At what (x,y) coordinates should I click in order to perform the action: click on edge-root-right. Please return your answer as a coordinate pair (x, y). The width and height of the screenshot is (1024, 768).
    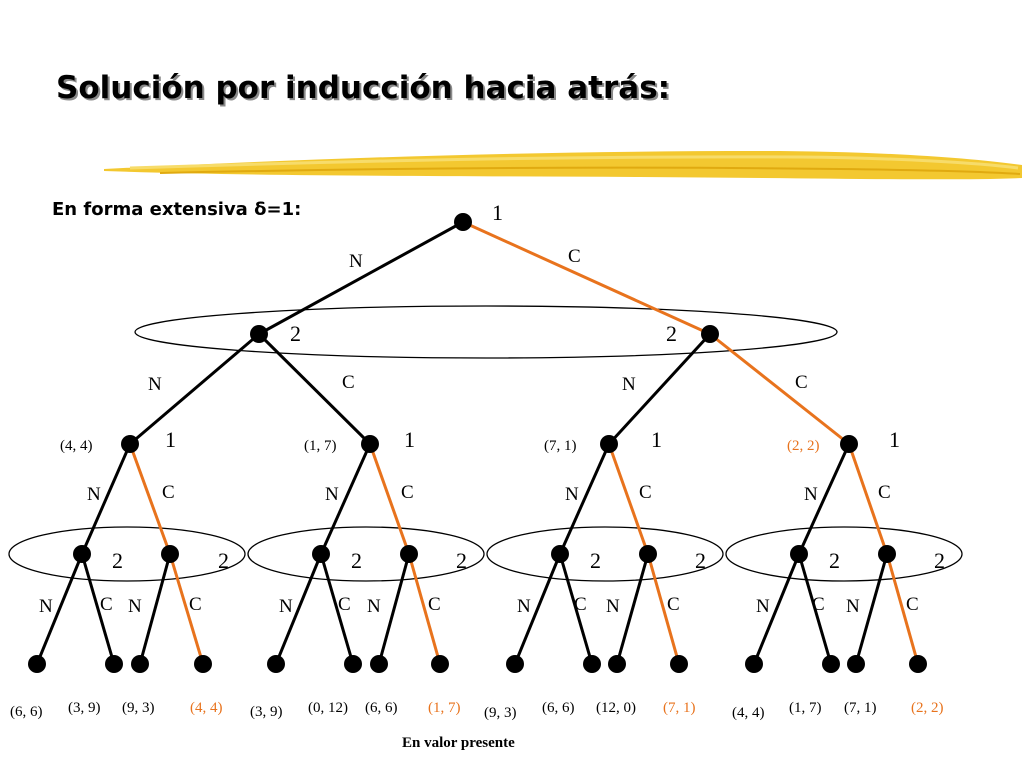
    Looking at the image, I should click on (586, 278).